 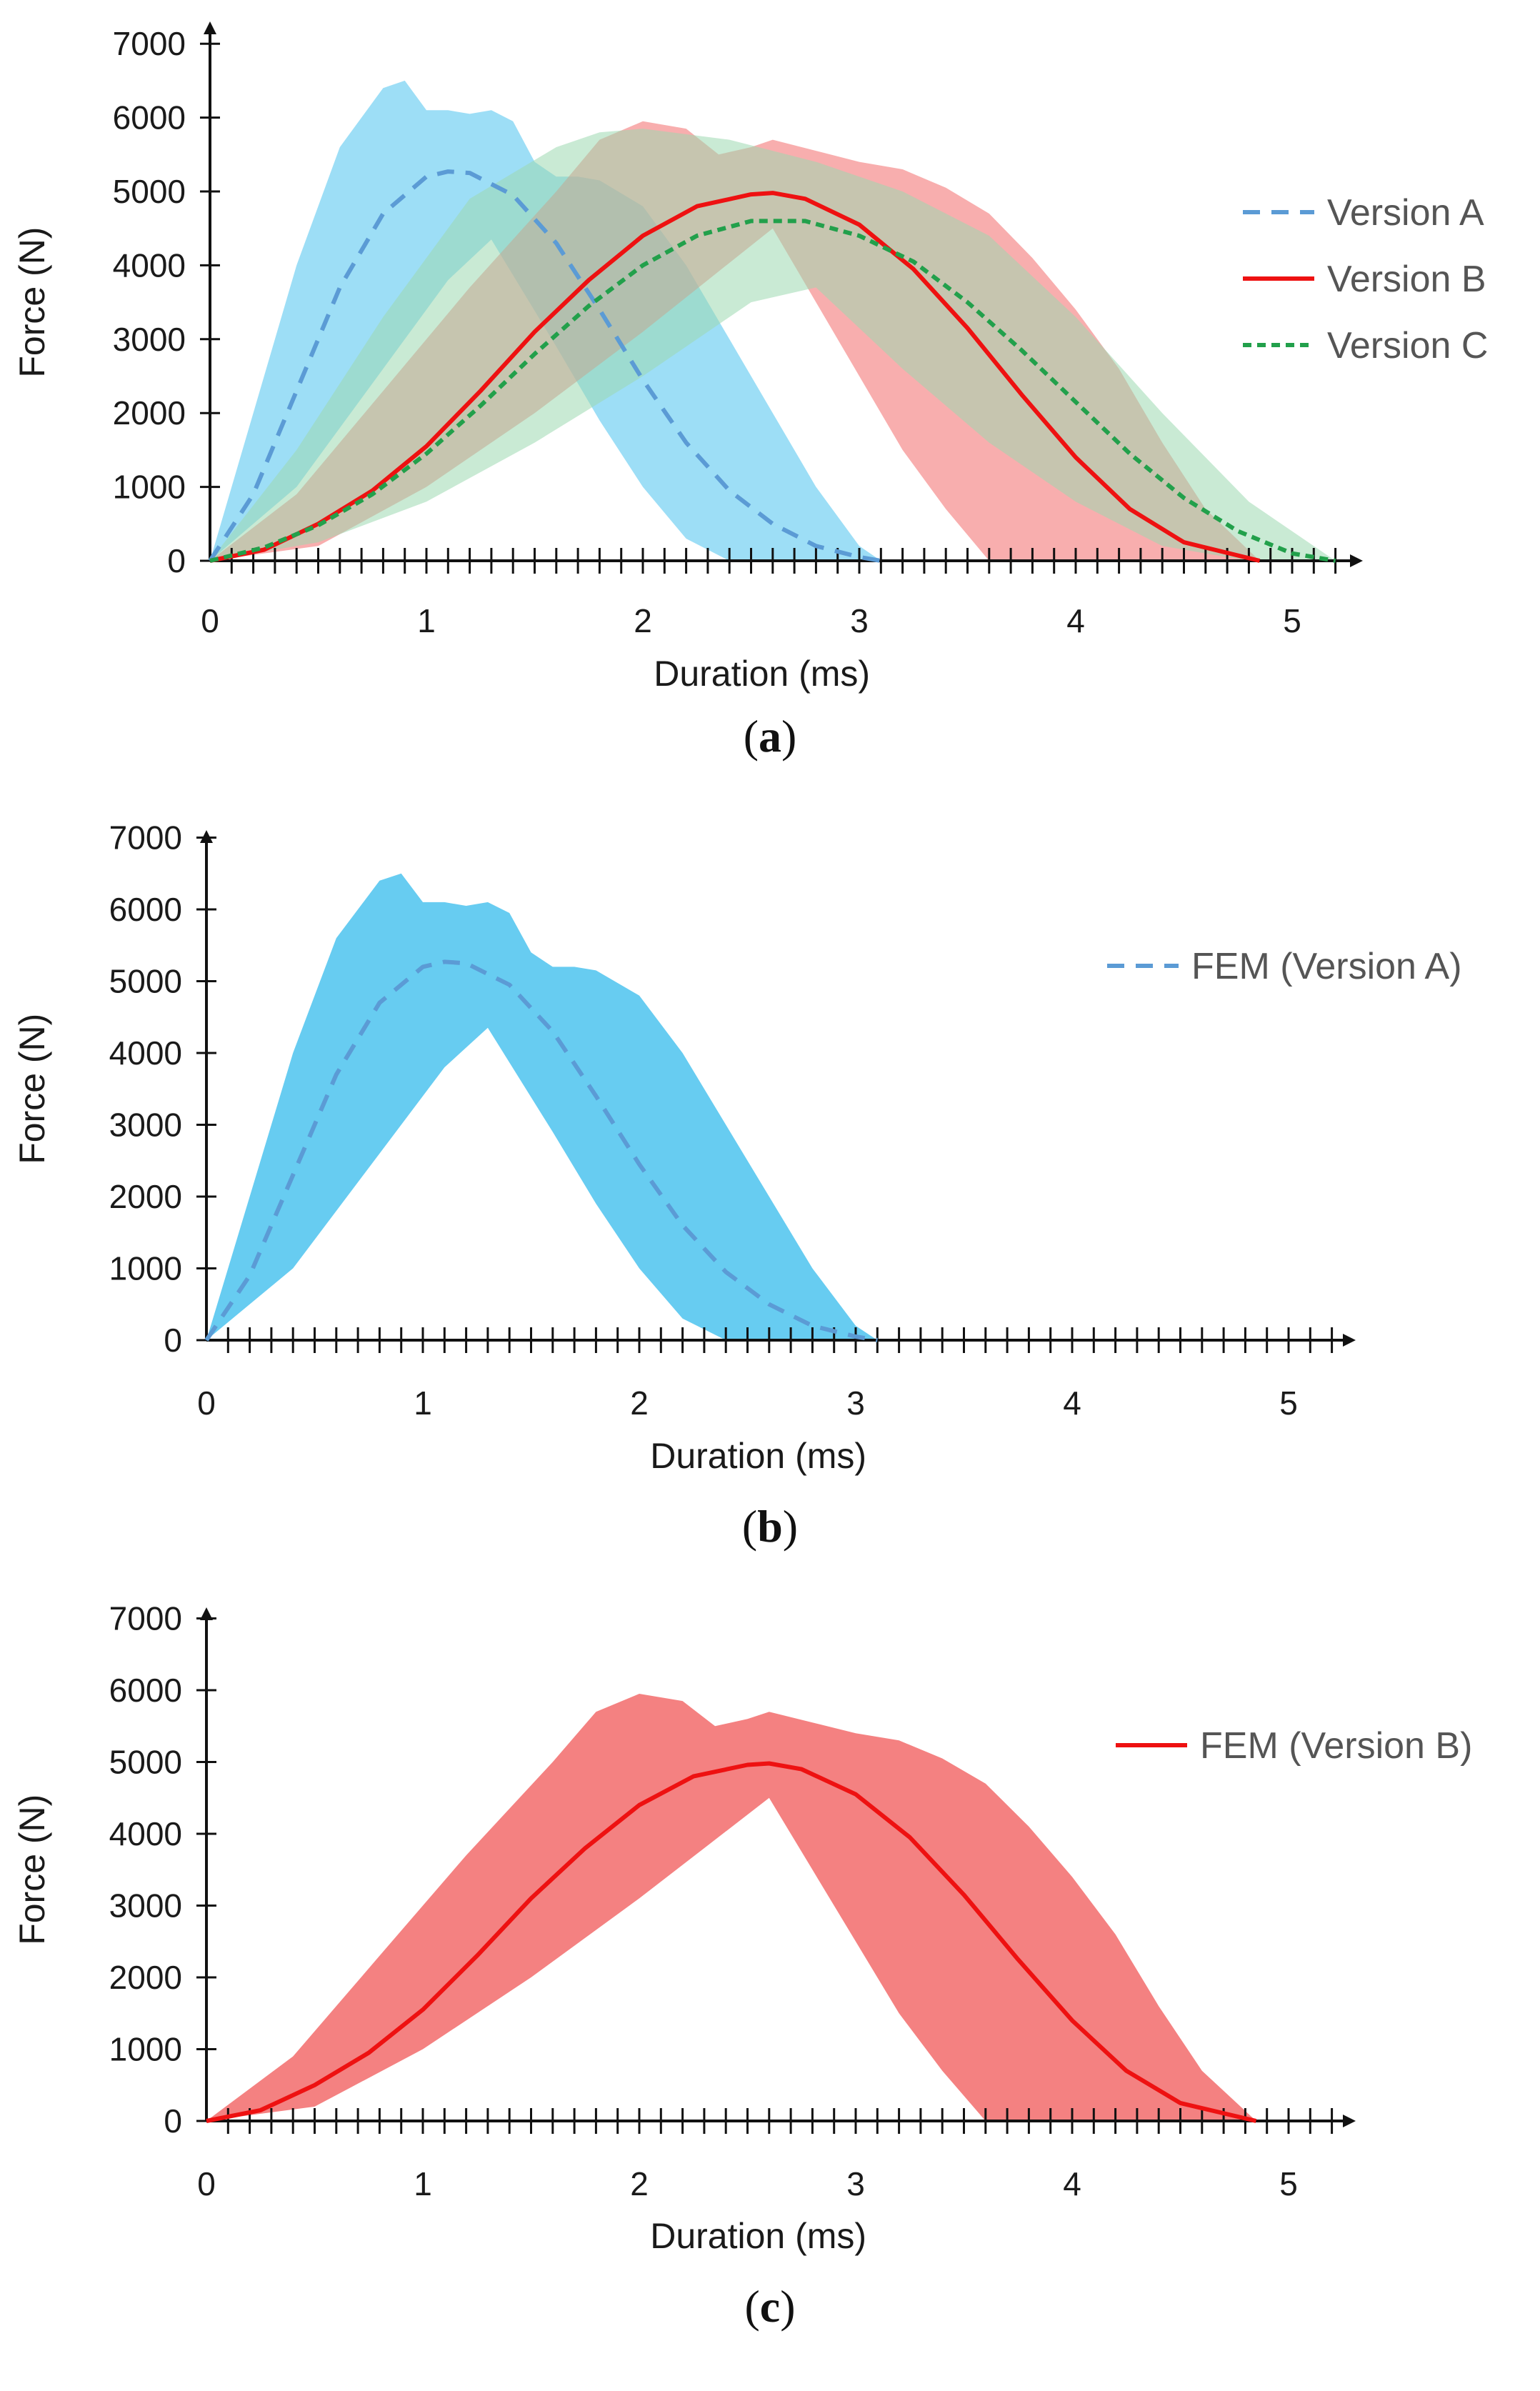 What do you see at coordinates (770, 1526) in the screenshot?
I see `panel-label: (b)` at bounding box center [770, 1526].